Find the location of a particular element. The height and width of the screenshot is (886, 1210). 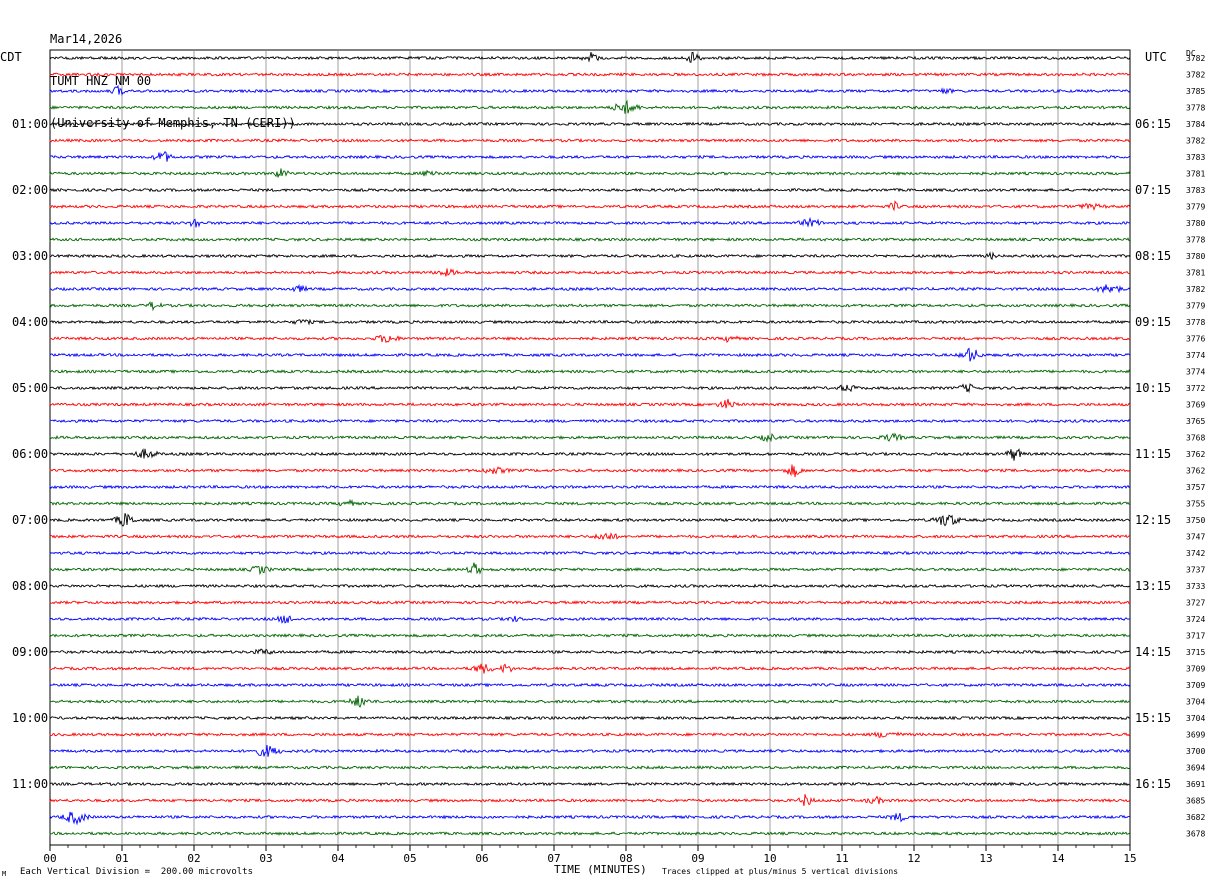

left-hour-label: 10:00 is located at coordinates (30, 718).